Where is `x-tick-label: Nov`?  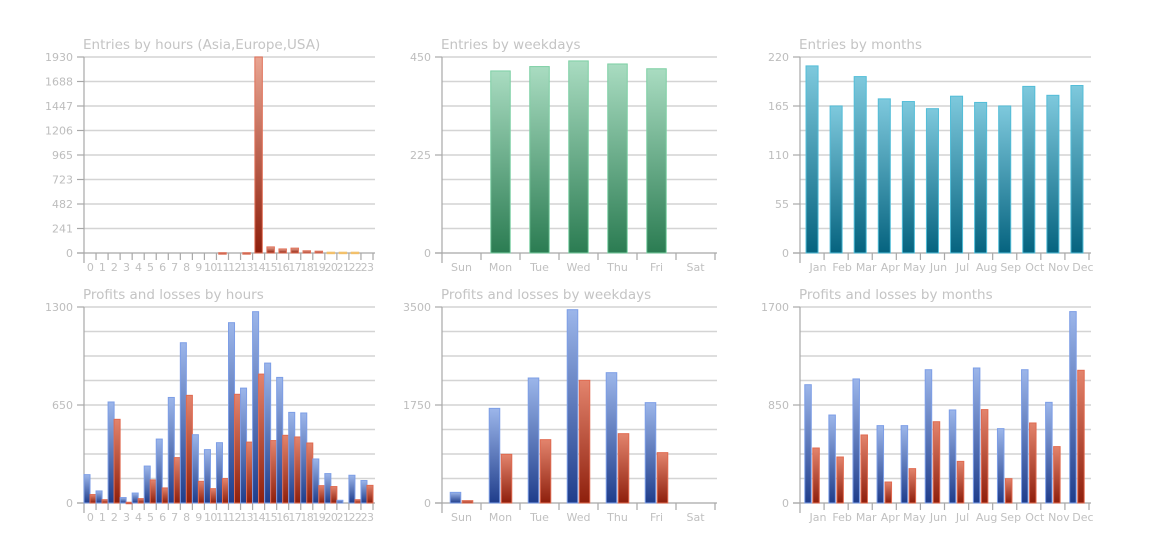
x-tick-label: Nov is located at coordinates (1059, 517).